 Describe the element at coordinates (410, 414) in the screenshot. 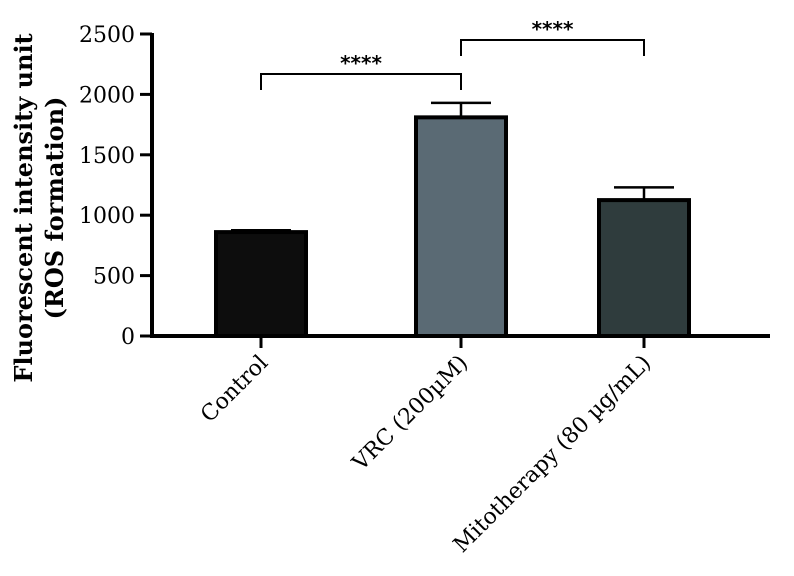

I see `x-category-label: VRC (200µM)` at that location.